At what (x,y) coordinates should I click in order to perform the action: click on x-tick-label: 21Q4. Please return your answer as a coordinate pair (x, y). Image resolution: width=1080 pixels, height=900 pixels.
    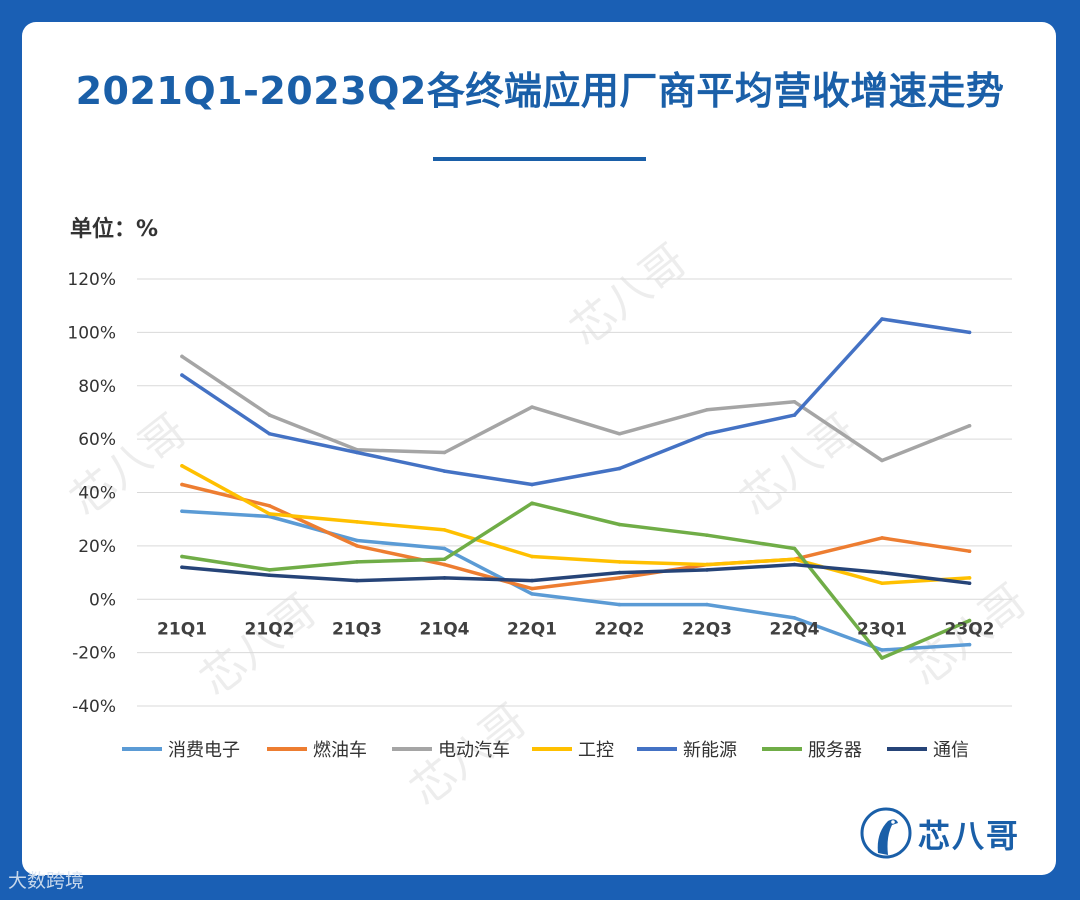
    Looking at the image, I should click on (445, 629).